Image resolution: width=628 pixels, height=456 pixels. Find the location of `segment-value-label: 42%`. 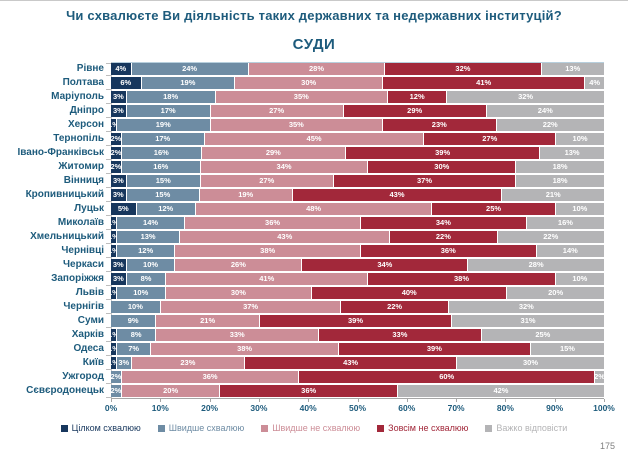

segment-value-label: 42% is located at coordinates (501, 390).